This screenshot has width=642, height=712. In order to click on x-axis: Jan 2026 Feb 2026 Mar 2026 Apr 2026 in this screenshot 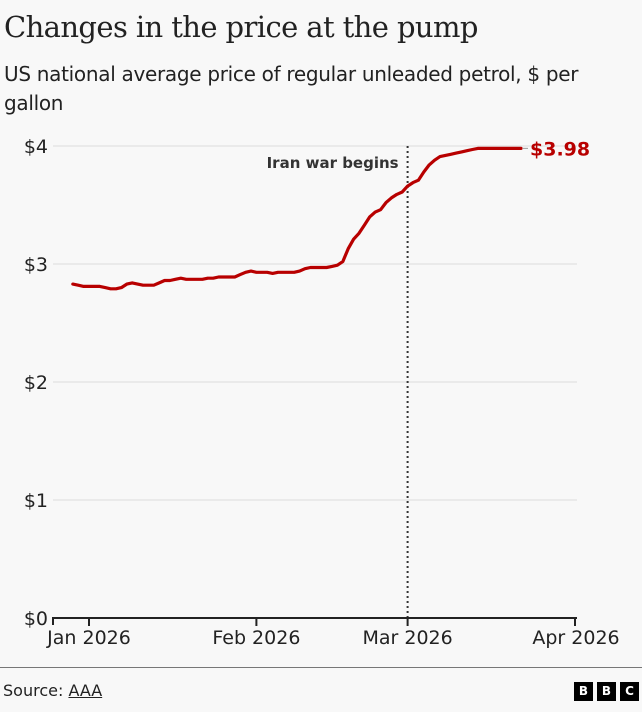, I will do `click(333, 633)`.